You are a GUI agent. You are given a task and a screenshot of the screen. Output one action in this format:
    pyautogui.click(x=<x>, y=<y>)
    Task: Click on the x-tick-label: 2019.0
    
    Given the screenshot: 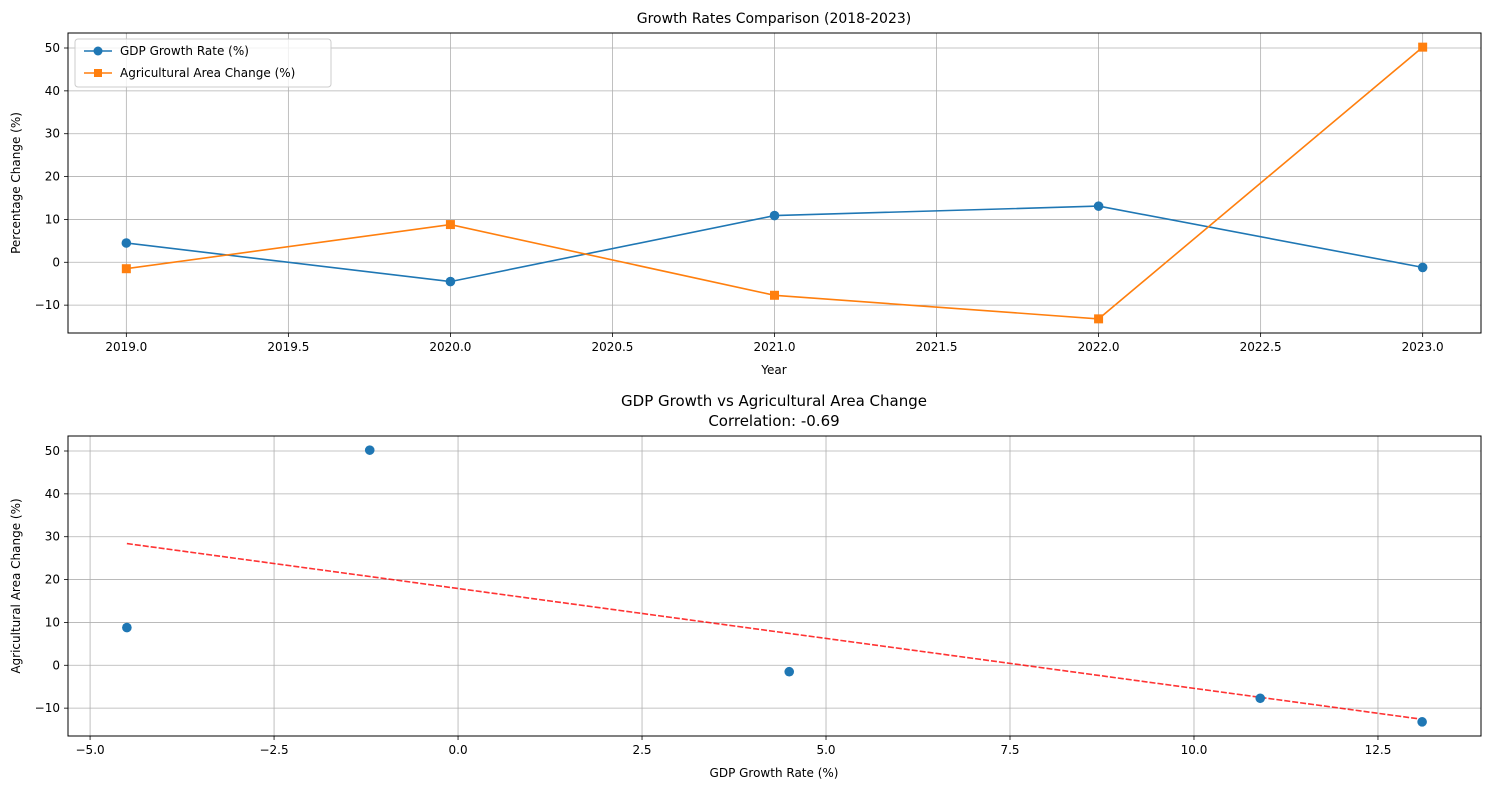 What is the action you would take?
    pyautogui.click(x=126, y=347)
    